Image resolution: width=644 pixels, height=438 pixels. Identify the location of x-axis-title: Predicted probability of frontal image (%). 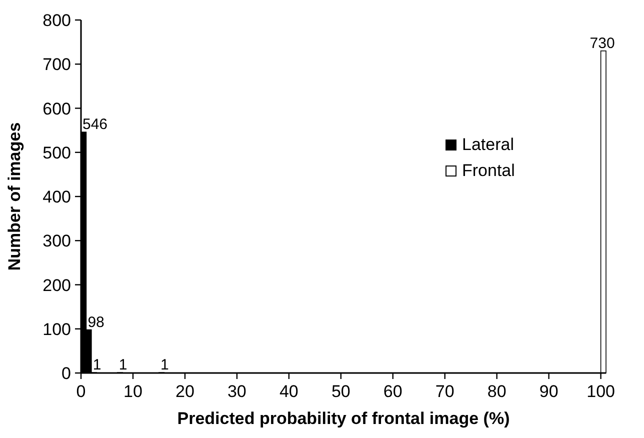
(343, 418).